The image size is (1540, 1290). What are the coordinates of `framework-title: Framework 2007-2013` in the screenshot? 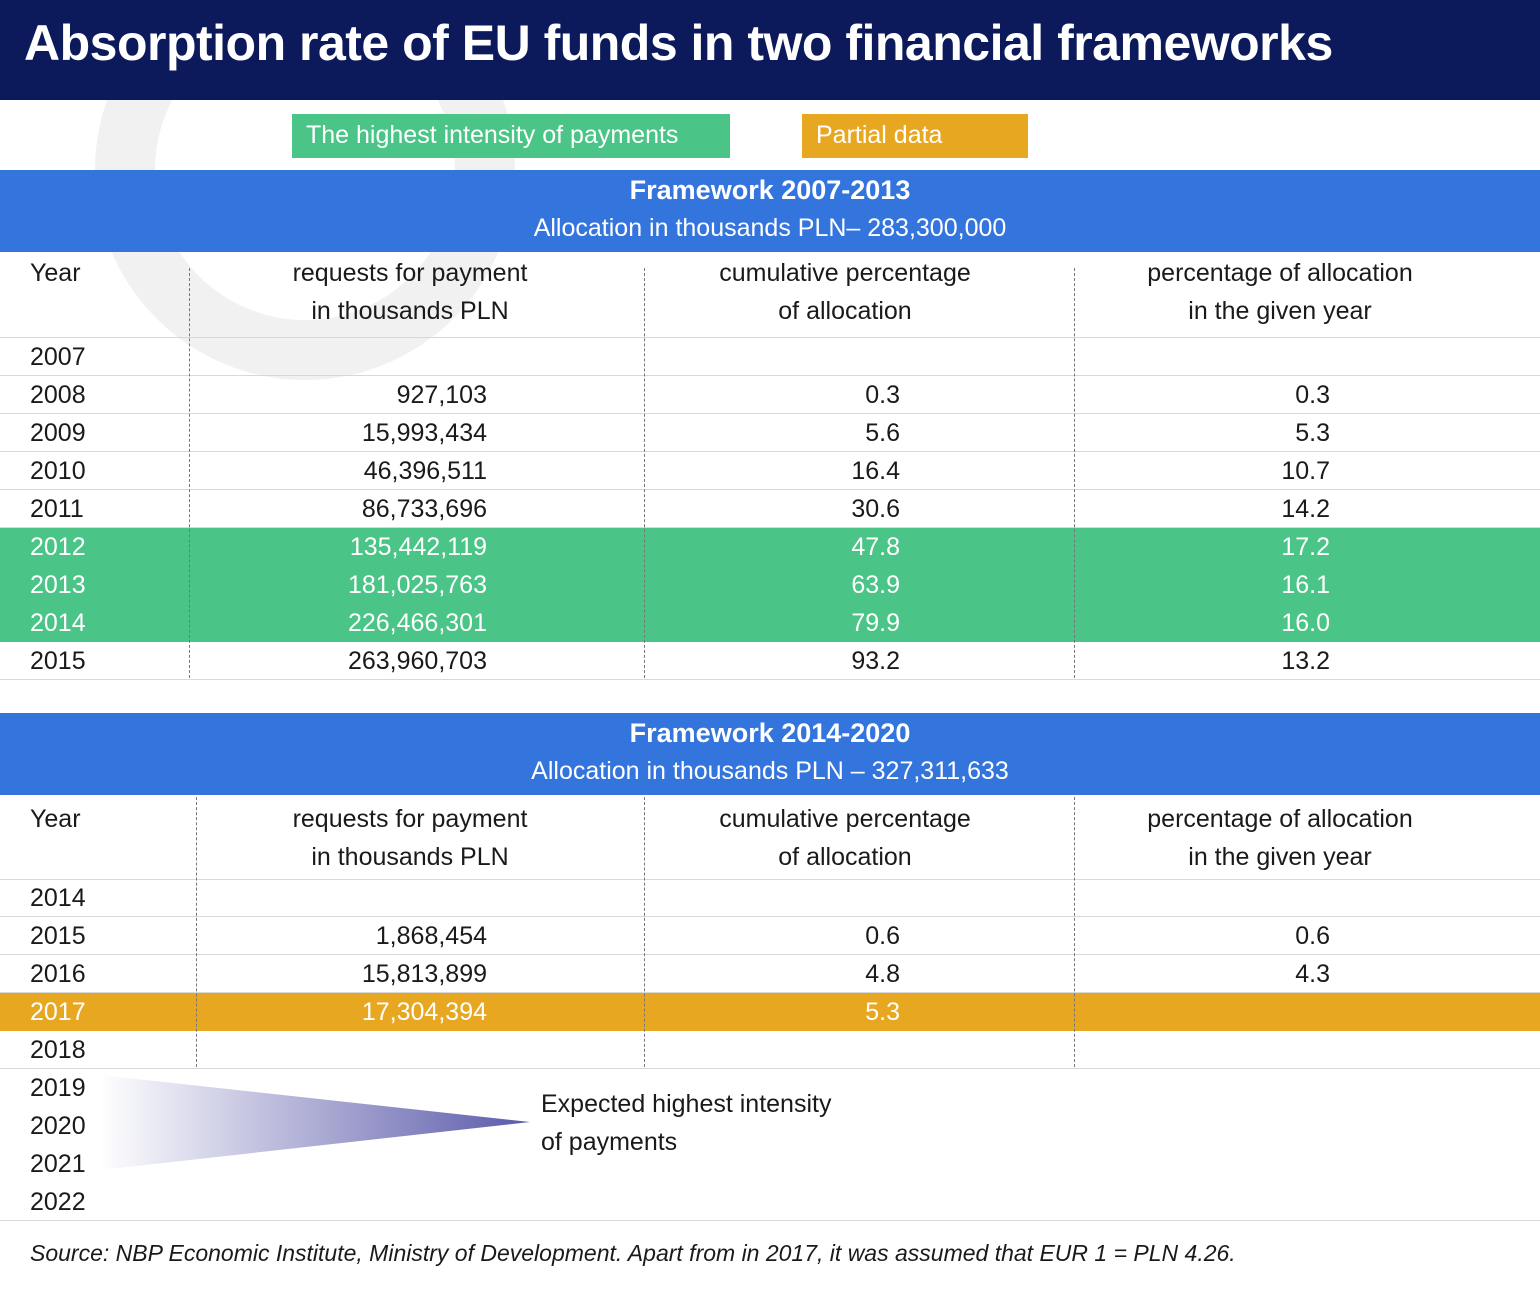 It's located at (770, 190).